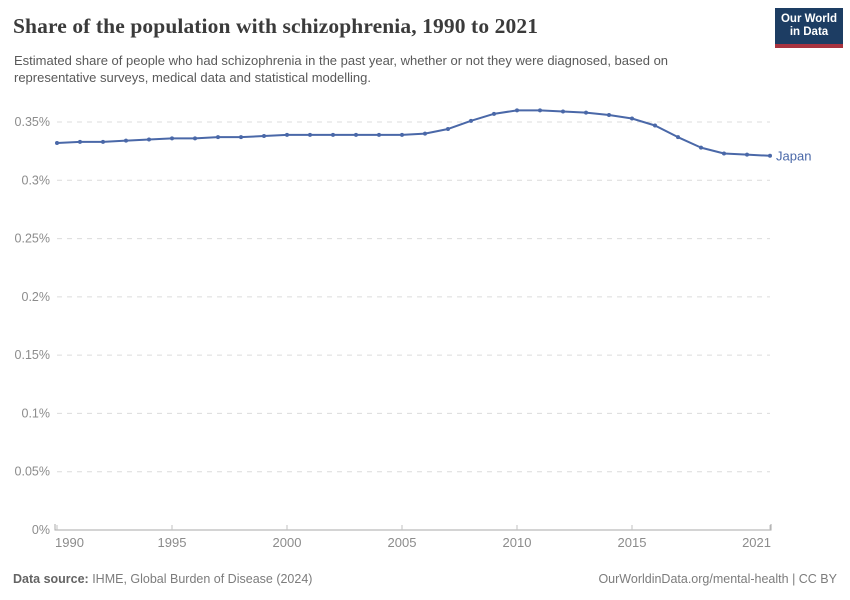 The width and height of the screenshot is (850, 600). I want to click on y-axis-tick-label: 0%, so click(41, 530).